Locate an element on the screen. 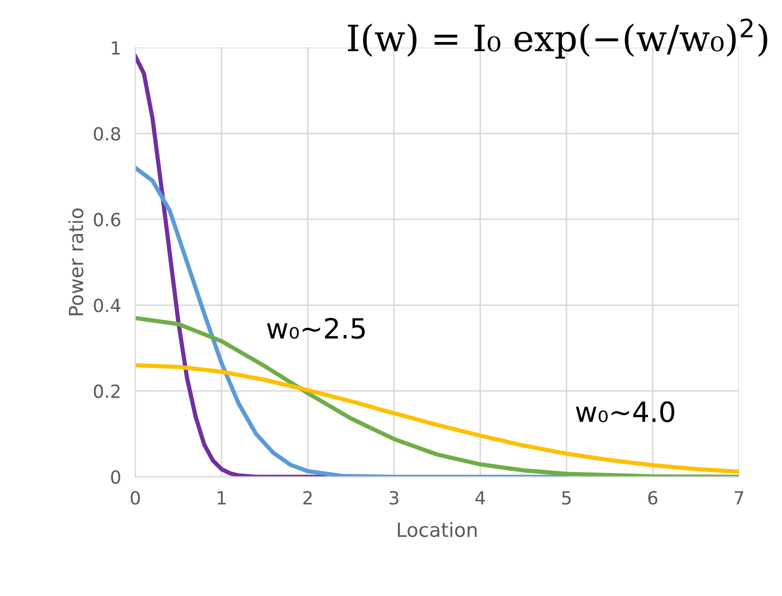 Image resolution: width=782 pixels, height=596 pixels. x-tick-label: 1 is located at coordinates (222, 497).